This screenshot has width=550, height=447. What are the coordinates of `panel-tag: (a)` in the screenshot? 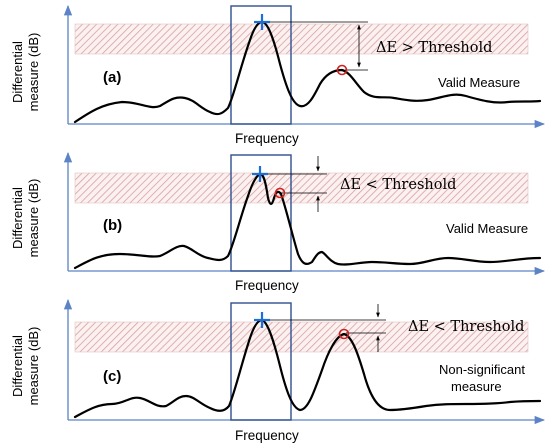 It's located at (112, 77).